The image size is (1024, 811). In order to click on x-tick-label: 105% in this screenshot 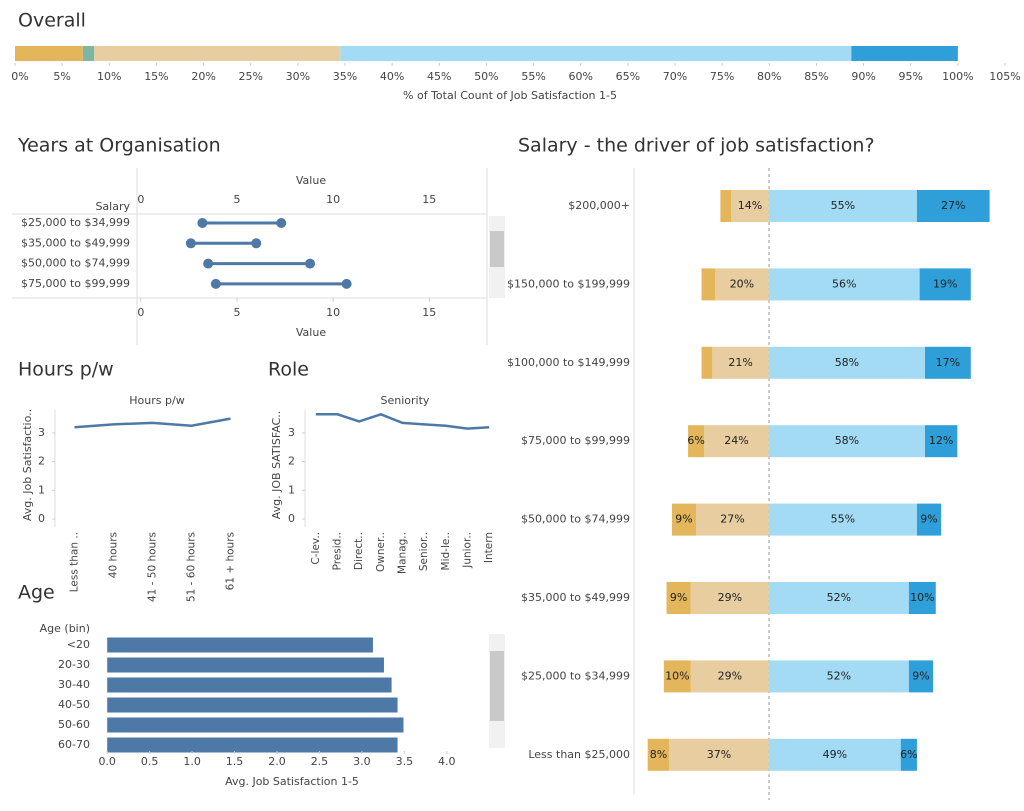, I will do `click(1004, 76)`.